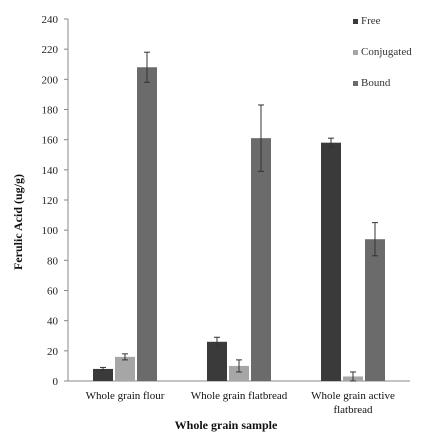 The height and width of the screenshot is (435, 433). What do you see at coordinates (376, 83) in the screenshot?
I see `legend-label-bound: Bound` at bounding box center [376, 83].